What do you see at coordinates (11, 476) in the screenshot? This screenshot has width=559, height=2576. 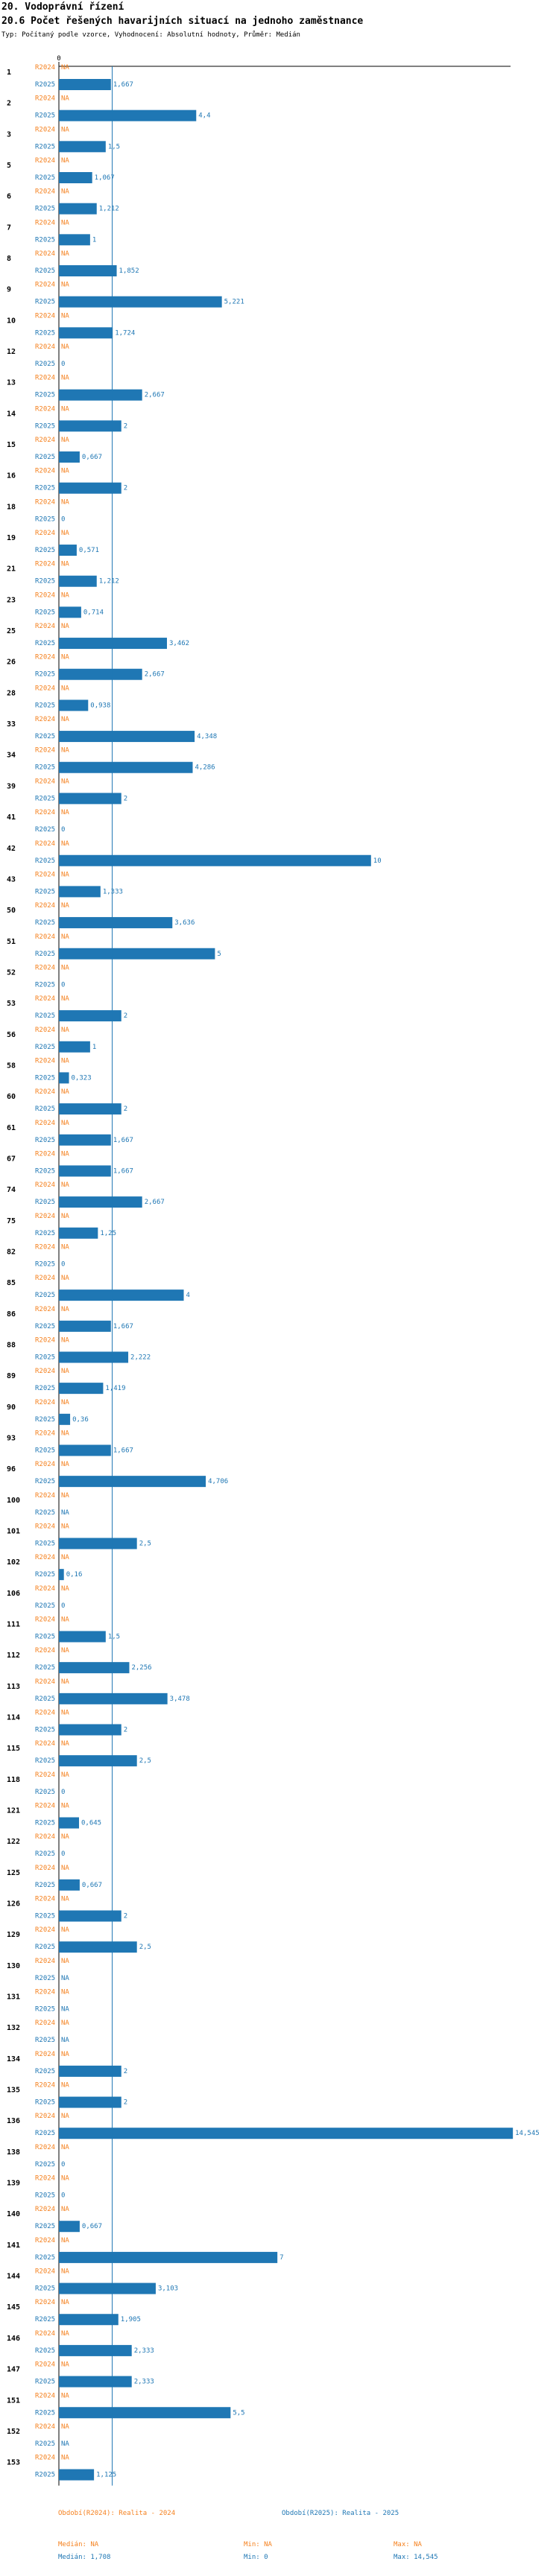 I see `category-label: 16` at bounding box center [11, 476].